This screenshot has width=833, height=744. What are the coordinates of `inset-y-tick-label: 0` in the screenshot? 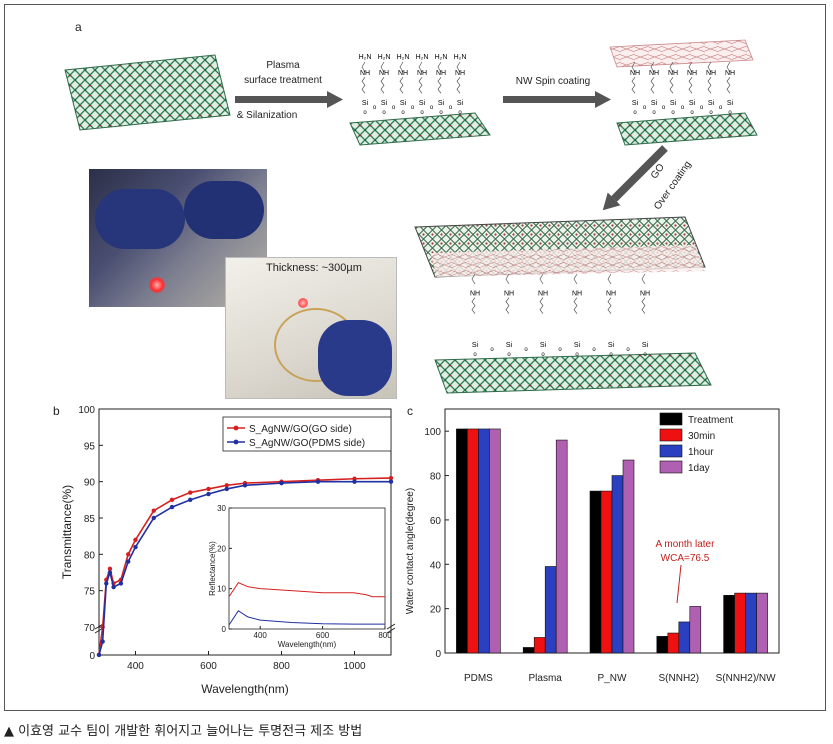 It's located at (224, 629).